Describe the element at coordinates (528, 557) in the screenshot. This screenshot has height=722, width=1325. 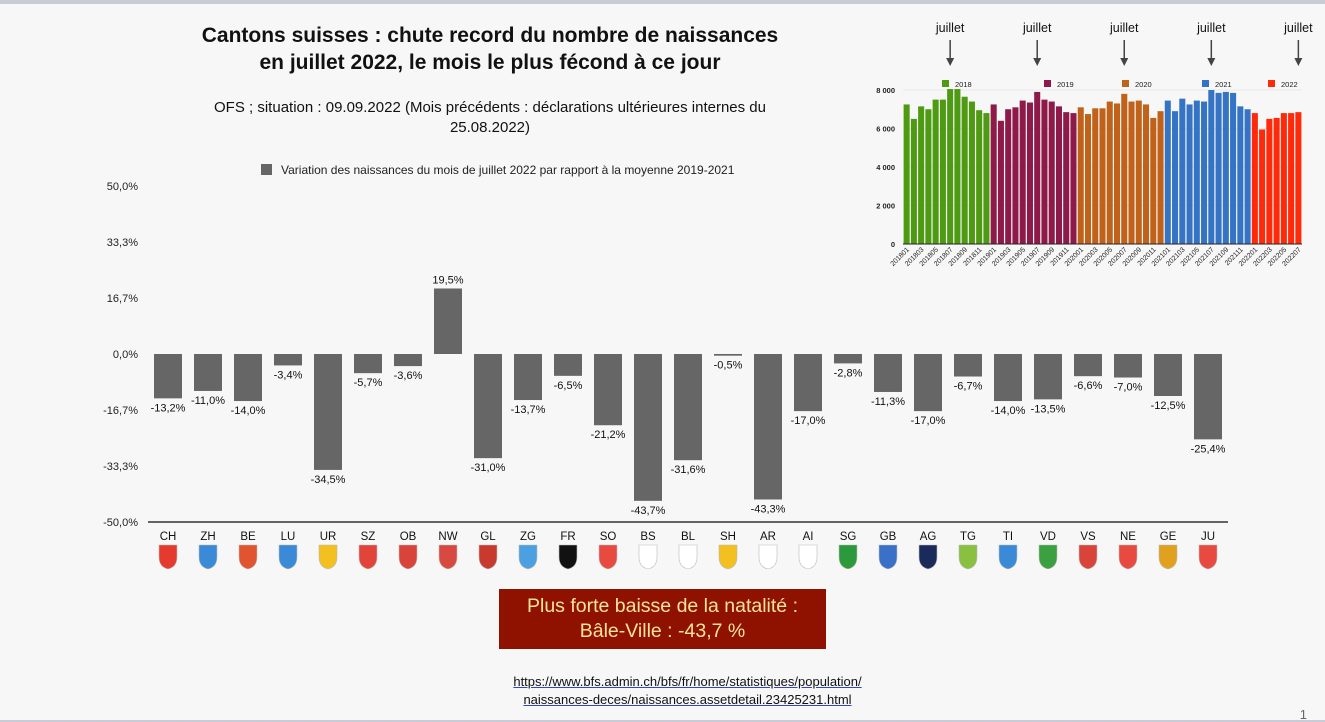
I see `flag-ZG-icon` at that location.